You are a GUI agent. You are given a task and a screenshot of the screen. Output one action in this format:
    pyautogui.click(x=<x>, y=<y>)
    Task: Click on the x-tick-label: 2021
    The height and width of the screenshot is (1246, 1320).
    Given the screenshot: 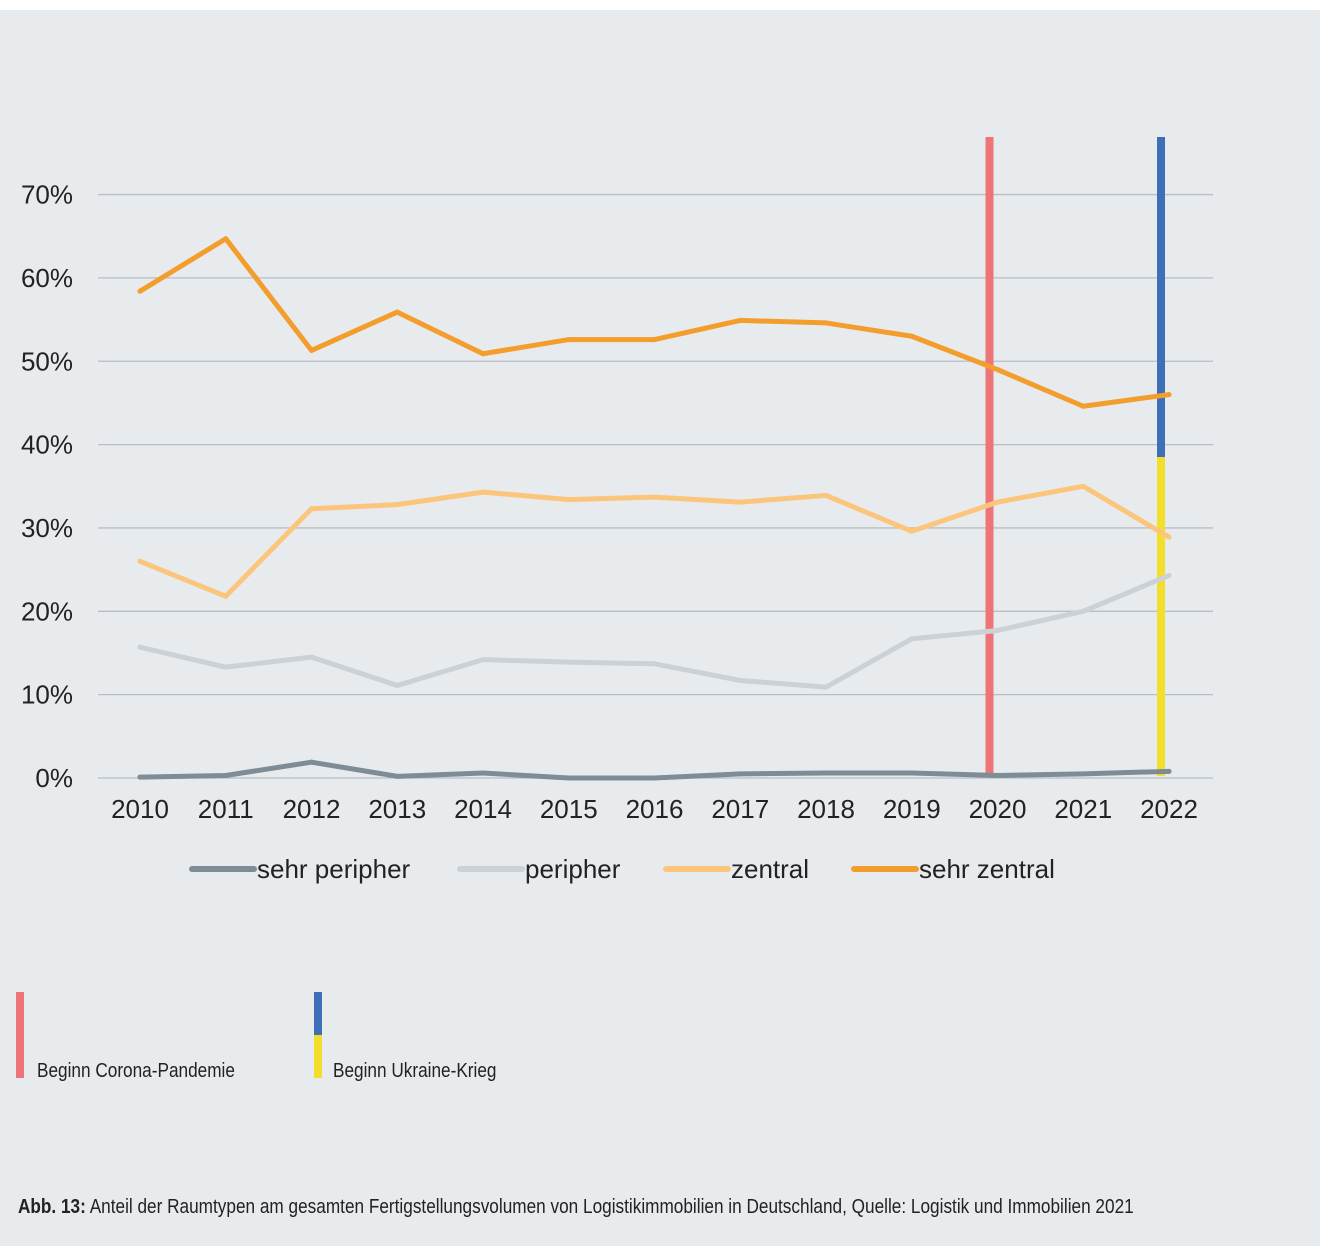 What is the action you would take?
    pyautogui.click(x=1083, y=809)
    